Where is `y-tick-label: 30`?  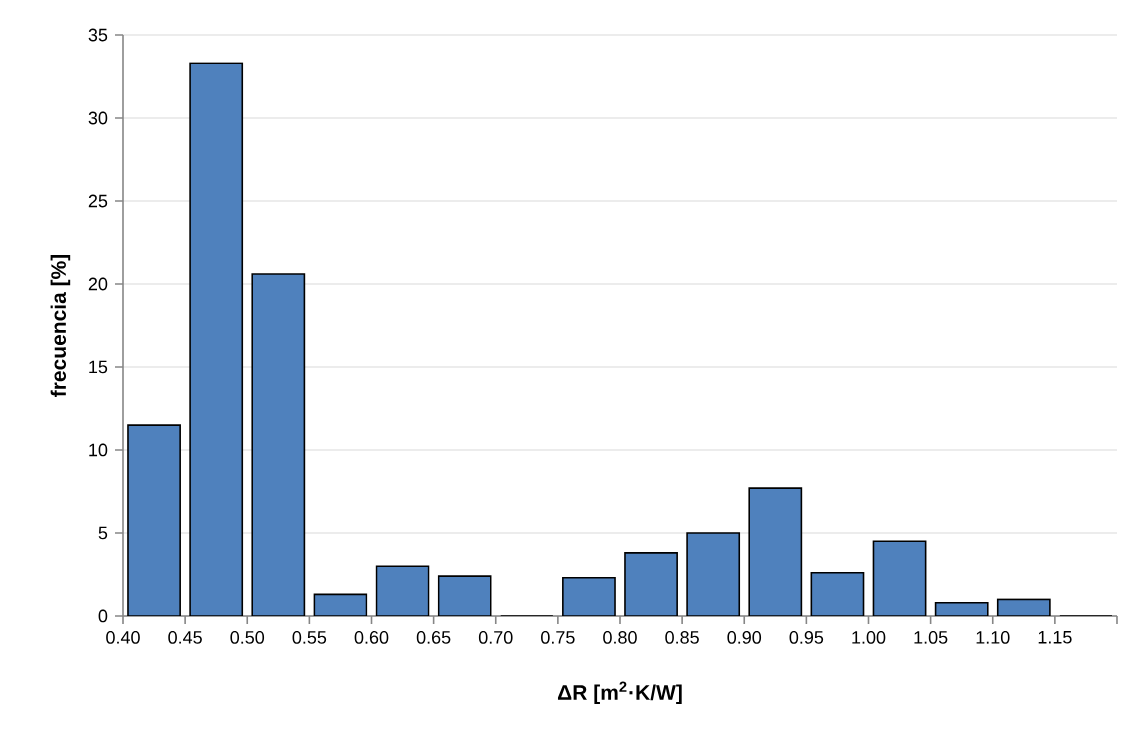
y-tick-label: 30 is located at coordinates (98, 118).